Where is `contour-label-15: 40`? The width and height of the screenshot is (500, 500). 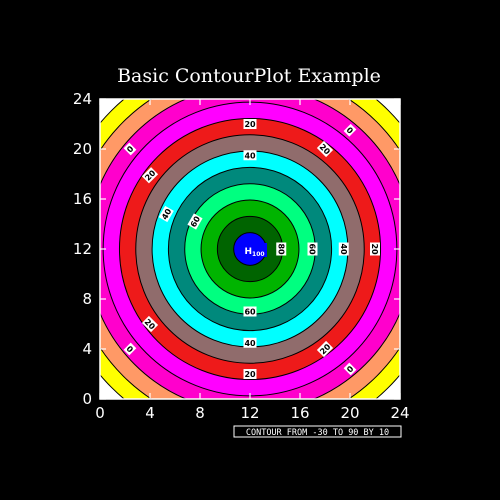 contour-label-15: 40 is located at coordinates (343, 249).